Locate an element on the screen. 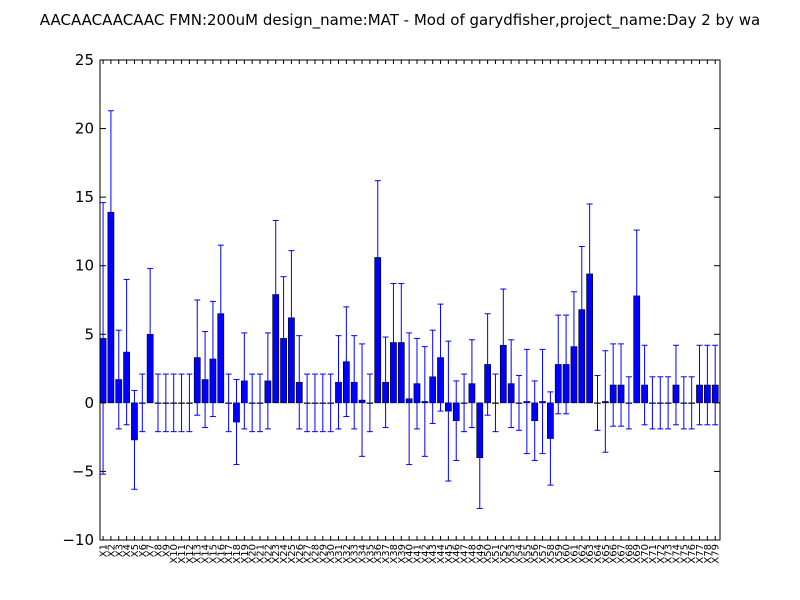  error-bar-X52 is located at coordinates (503, 345).